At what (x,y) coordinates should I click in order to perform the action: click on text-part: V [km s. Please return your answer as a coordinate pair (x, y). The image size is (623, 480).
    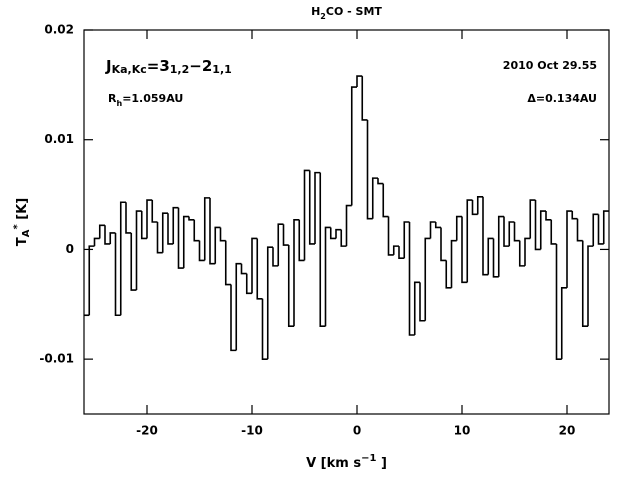
    Looking at the image, I should click on (333, 463).